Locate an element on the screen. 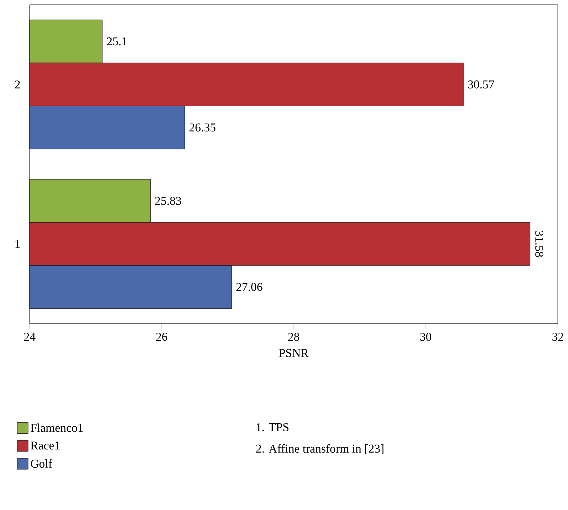 Image resolution: width=568 pixels, height=510 pixels. y-tick-label: 1 is located at coordinates (18, 244).